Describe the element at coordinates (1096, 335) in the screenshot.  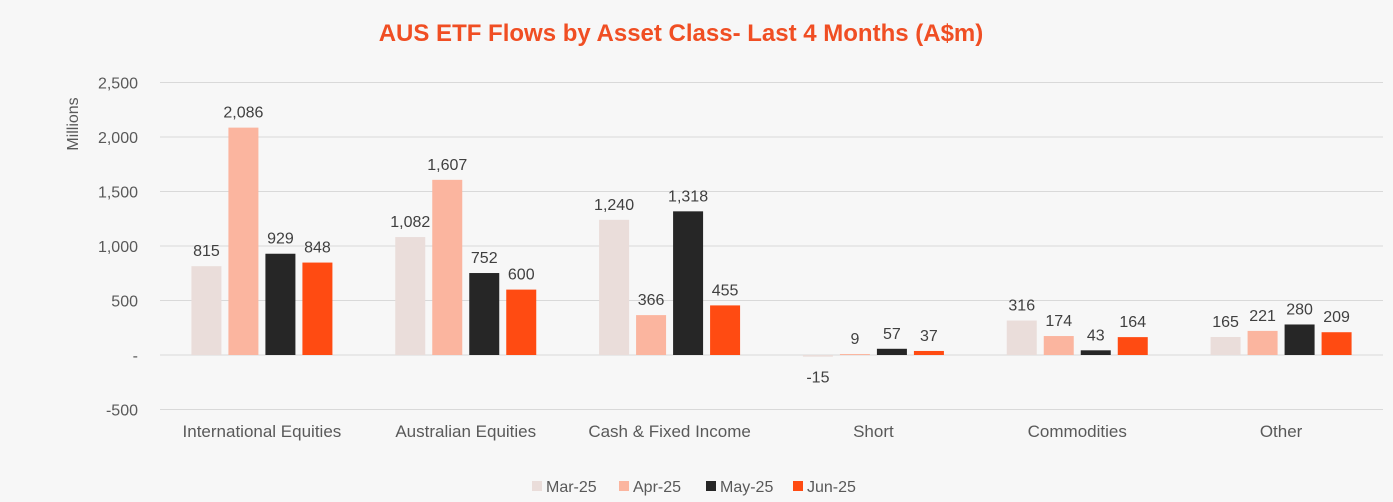
I see `data-label: 43` at that location.